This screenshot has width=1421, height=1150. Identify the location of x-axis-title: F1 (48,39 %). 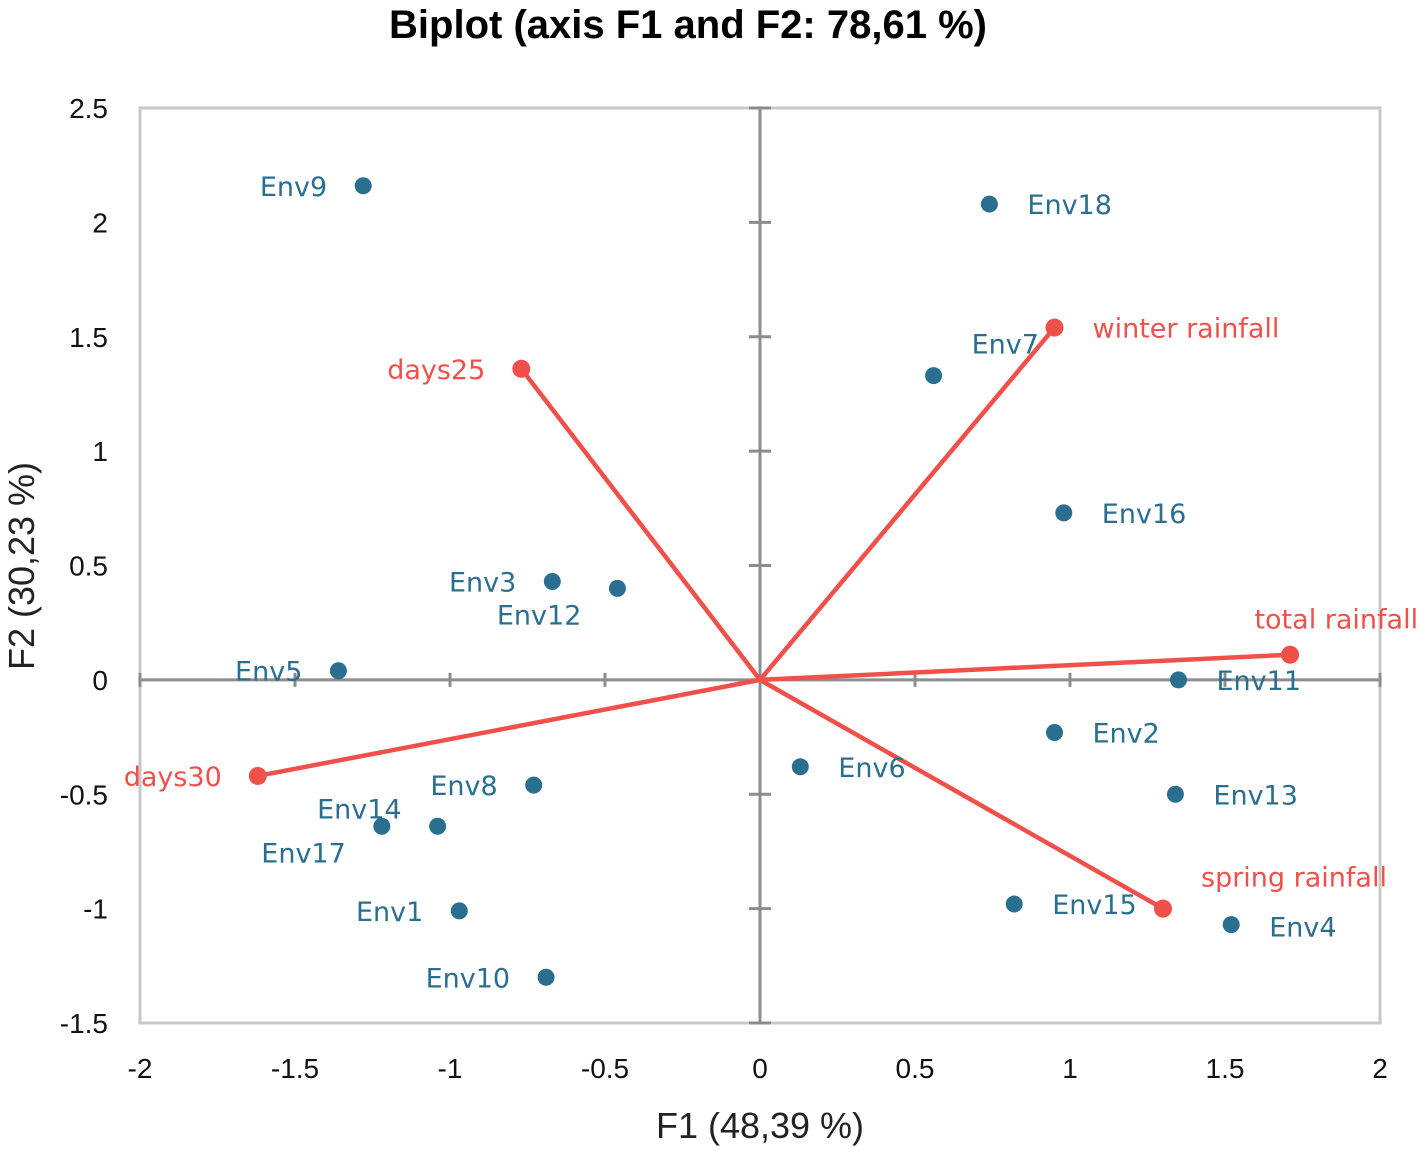
(760, 1125).